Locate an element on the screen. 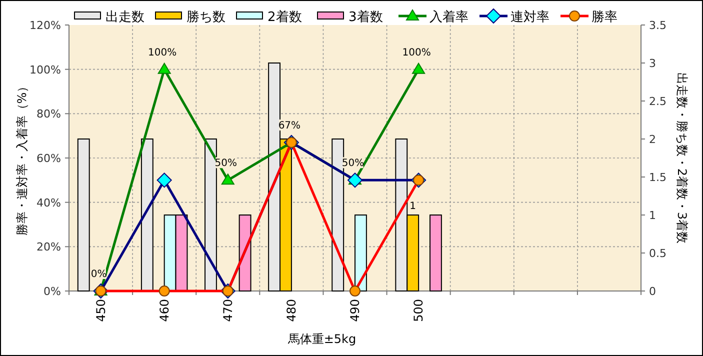 The image size is (703, 356). y2-tick-label: 3.5 is located at coordinates (657, 25).